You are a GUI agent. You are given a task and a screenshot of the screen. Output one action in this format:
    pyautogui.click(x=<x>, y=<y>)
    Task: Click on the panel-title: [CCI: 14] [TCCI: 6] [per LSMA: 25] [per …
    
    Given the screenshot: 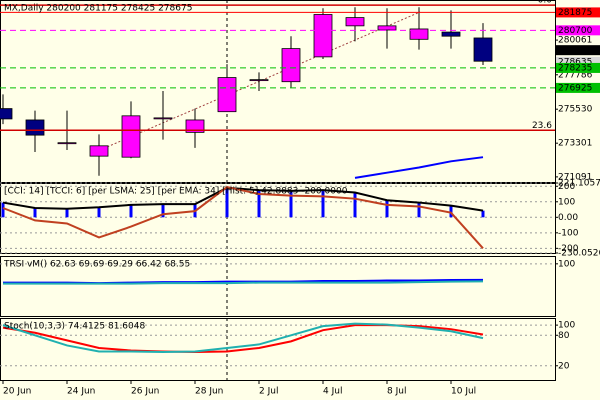 What is the action you would take?
    pyautogui.click(x=176, y=192)
    